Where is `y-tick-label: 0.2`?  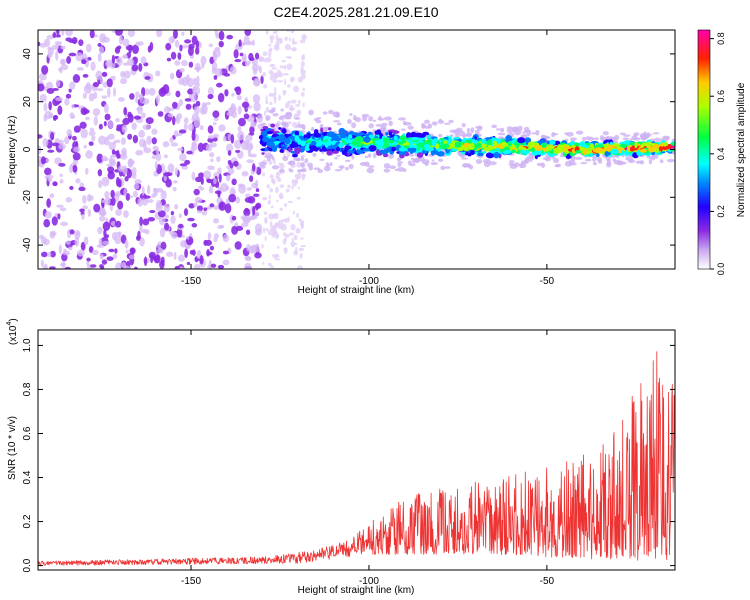 y-tick-label: 0.2 is located at coordinates (27, 521).